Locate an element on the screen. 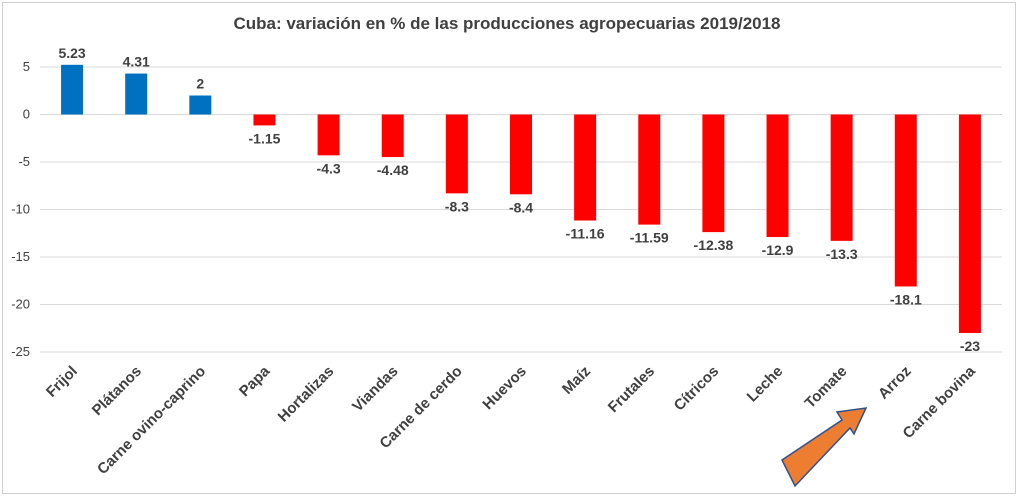  x-tick-label: Arroz is located at coordinates (895, 383).